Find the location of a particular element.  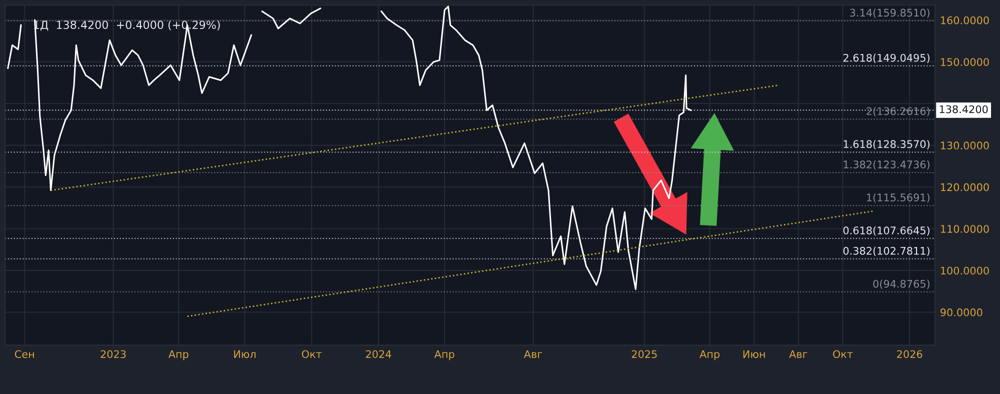

y-tick-label: 130.0000 is located at coordinates (965, 146).